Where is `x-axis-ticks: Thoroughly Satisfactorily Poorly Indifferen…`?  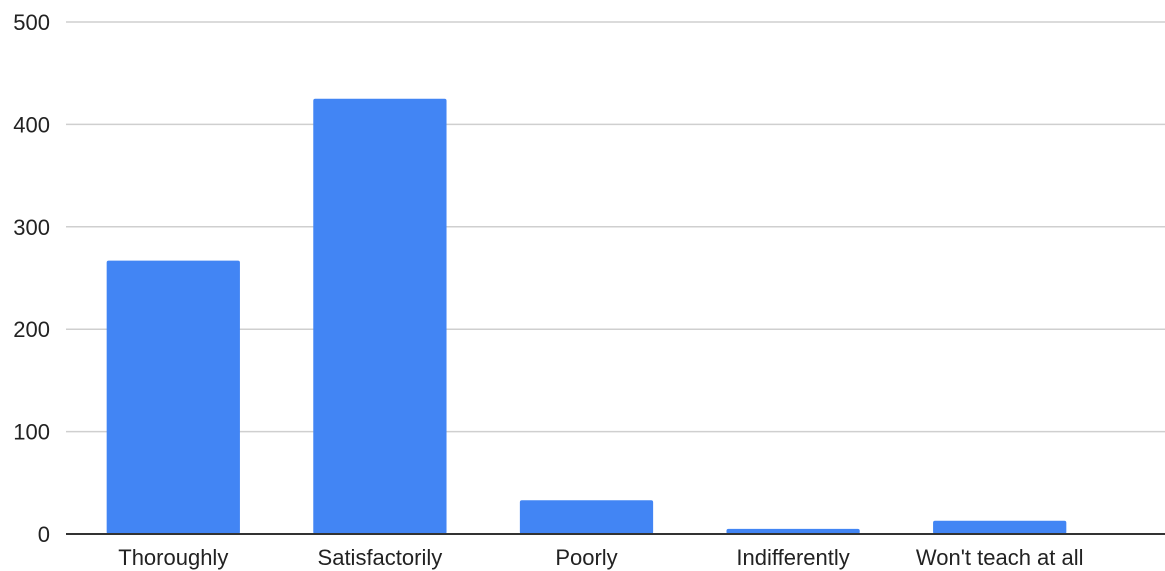
x-axis-ticks: Thoroughly Satisfactorily Poorly Indifferen… is located at coordinates (600, 557).